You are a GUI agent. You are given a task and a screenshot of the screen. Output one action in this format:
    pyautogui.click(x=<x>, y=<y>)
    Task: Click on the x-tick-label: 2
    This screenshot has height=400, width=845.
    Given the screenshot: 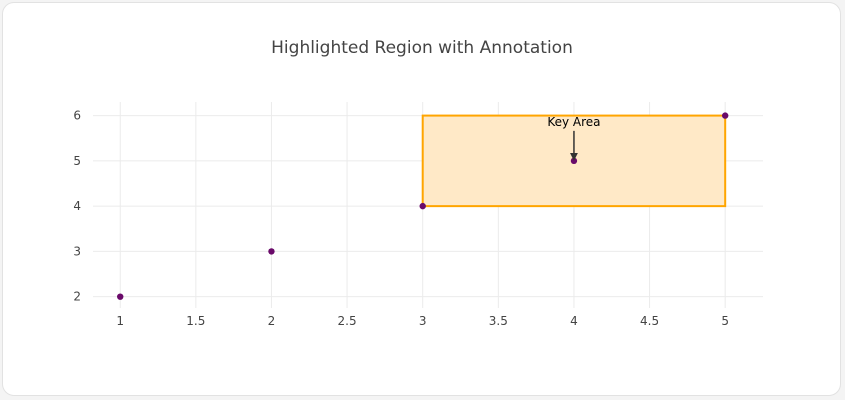 What is the action you would take?
    pyautogui.click(x=272, y=321)
    